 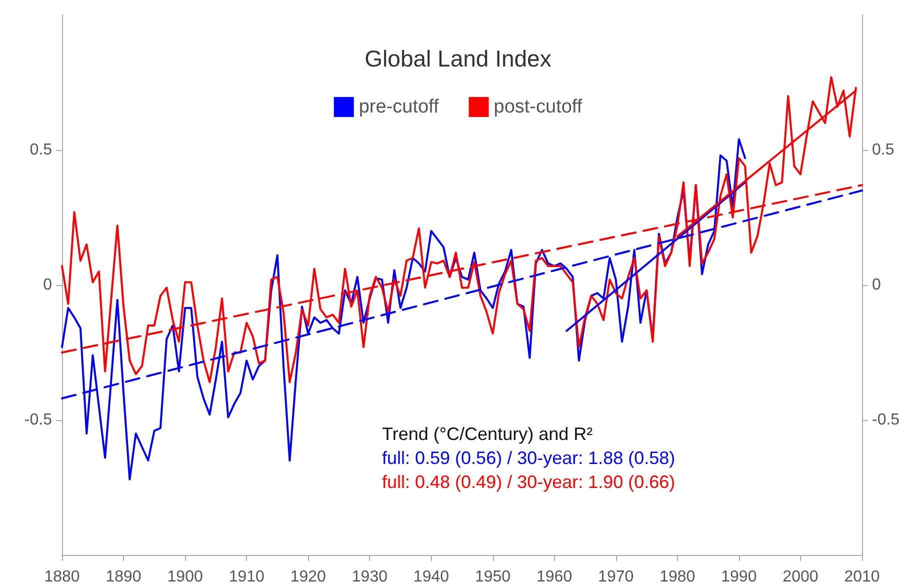 What do you see at coordinates (529, 458) in the screenshot?
I see `annotation: full: 0.59 (0.56) / 30-year: 1.88 (0.58)` at bounding box center [529, 458].